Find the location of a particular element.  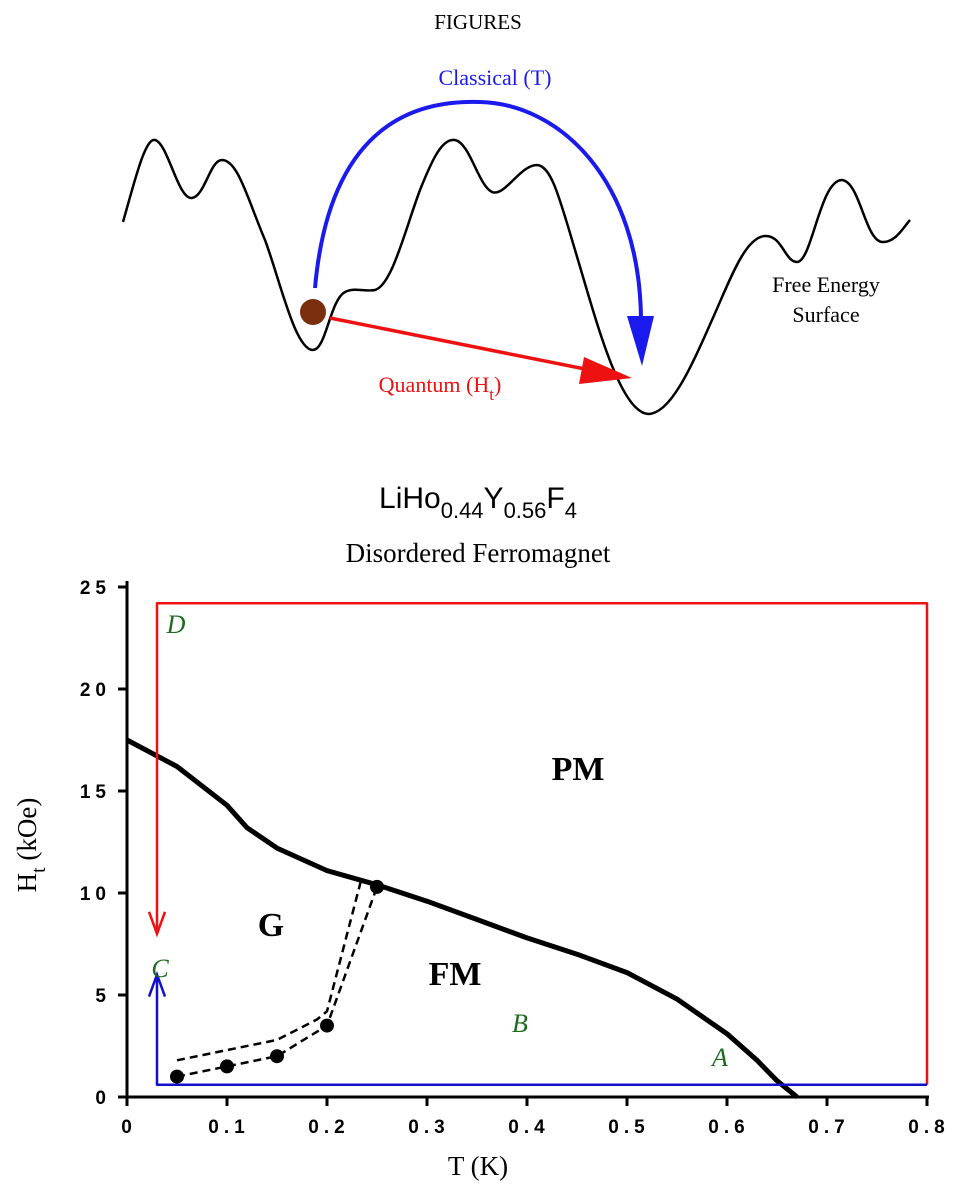

x-tick-label: 0.4 is located at coordinates (528, 1127).